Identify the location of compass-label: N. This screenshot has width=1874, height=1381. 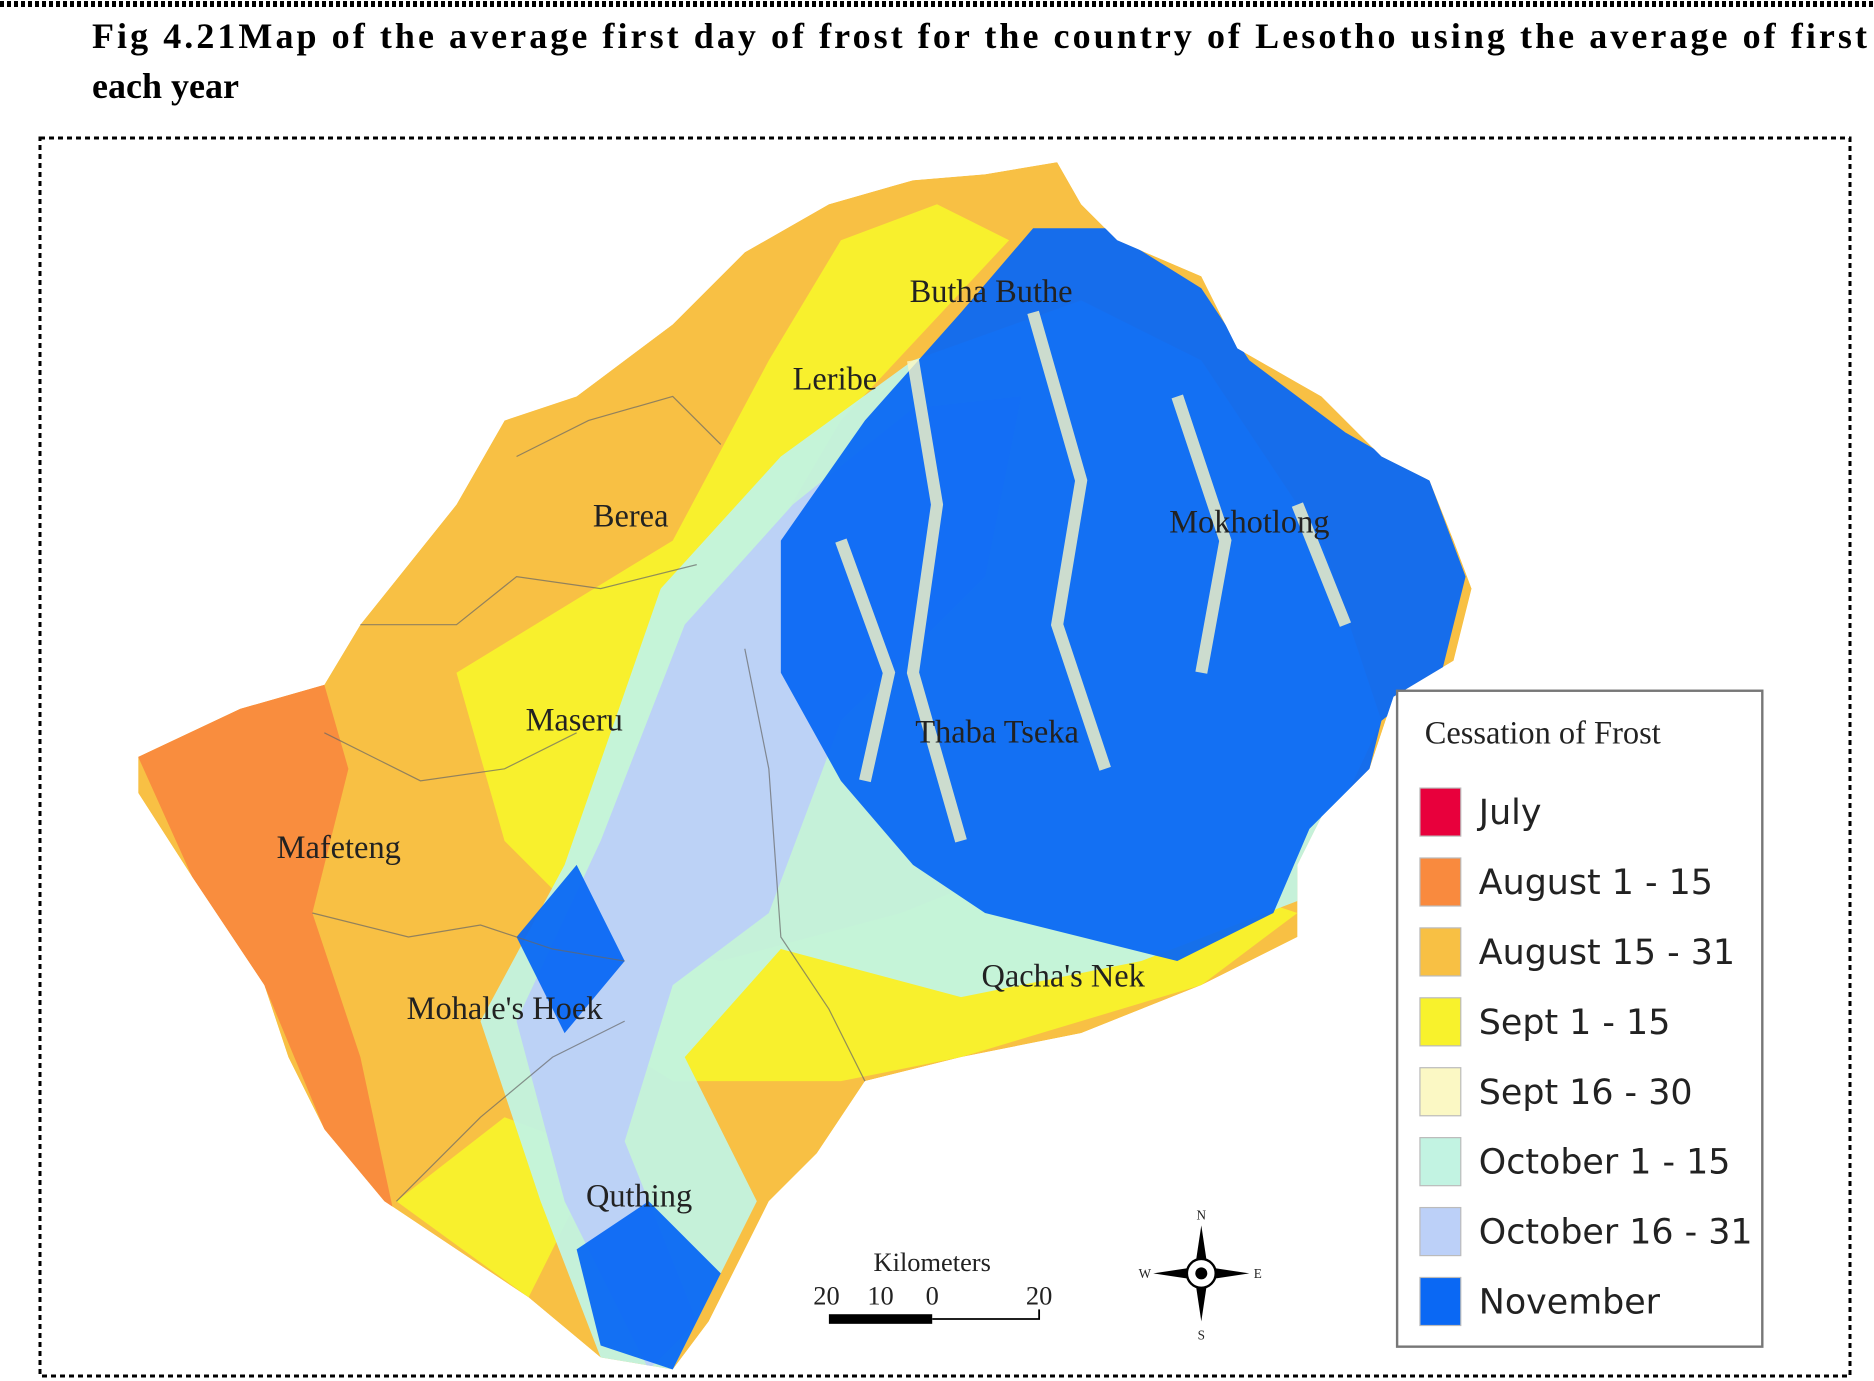
(1202, 1214).